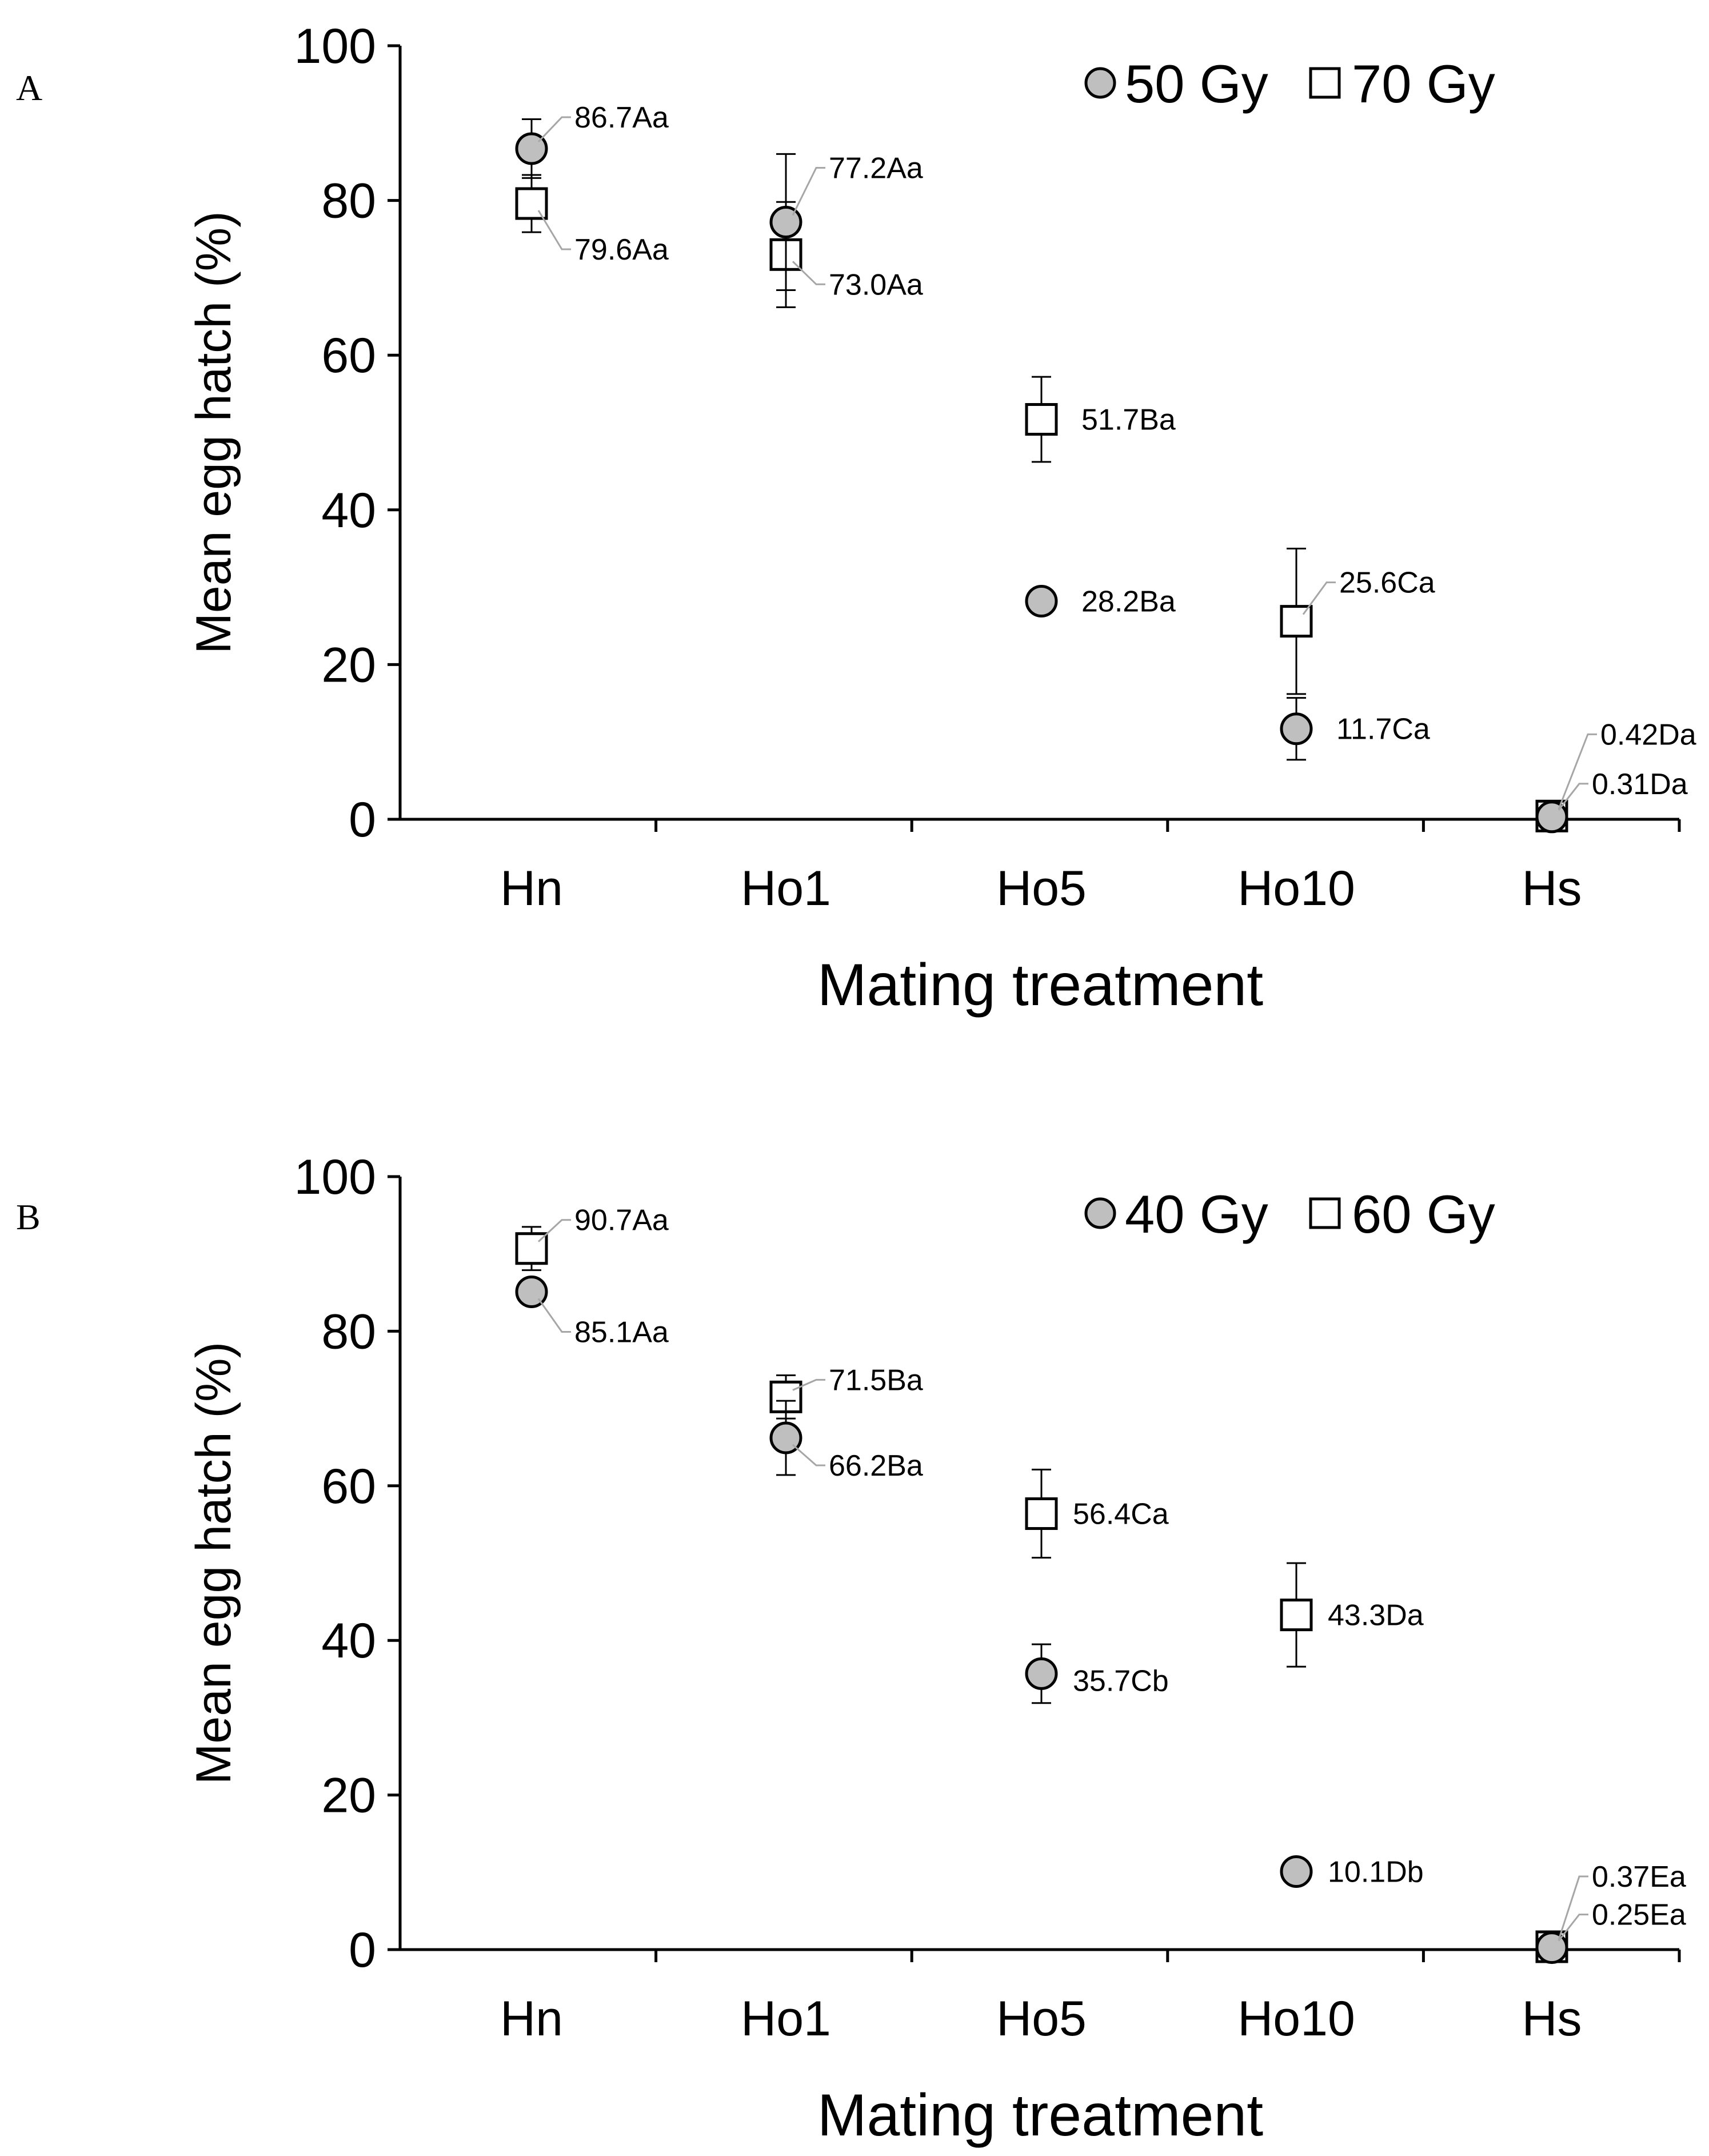 This screenshot has width=1709, height=2156. Describe the element at coordinates (621, 1332) in the screenshot. I see `data-label: 85.1Aa` at that location.